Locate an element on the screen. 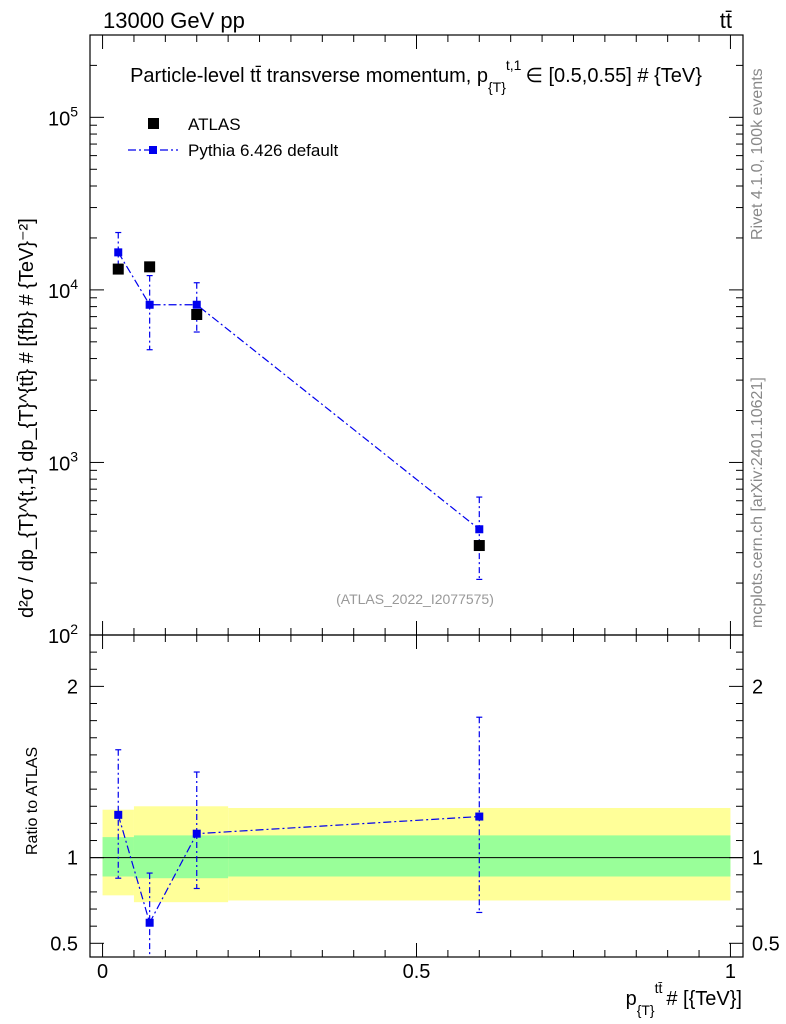 The height and width of the screenshot is (1024, 786). y-tick-label: 10³ is located at coordinates (63, 461).